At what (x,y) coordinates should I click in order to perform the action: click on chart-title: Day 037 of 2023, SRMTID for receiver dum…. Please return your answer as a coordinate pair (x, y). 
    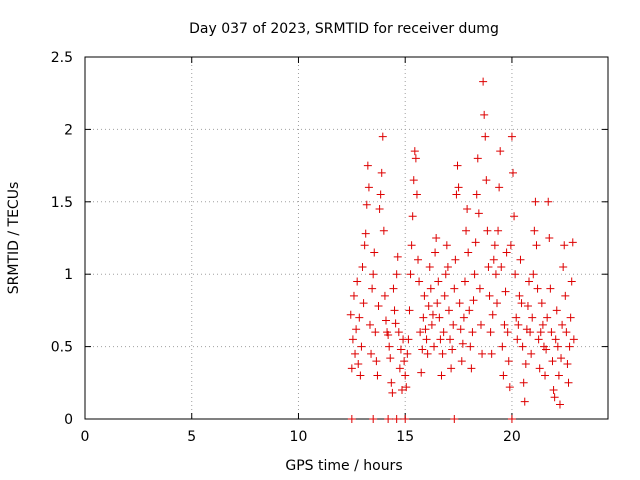
    Looking at the image, I should click on (344, 29).